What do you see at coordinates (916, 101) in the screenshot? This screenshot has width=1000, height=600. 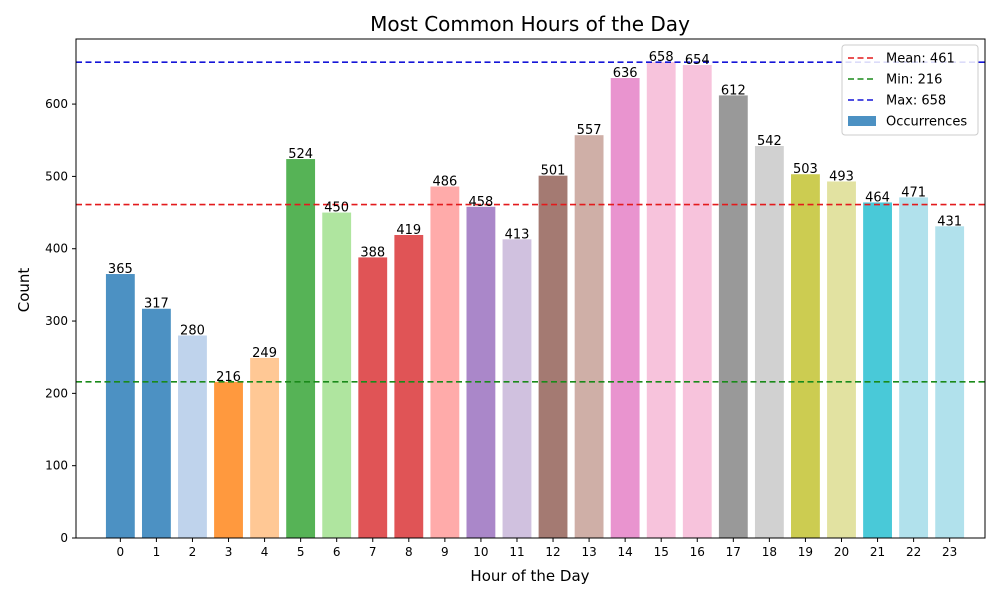 I see `legend-entry-label: Max: 658` at bounding box center [916, 101].